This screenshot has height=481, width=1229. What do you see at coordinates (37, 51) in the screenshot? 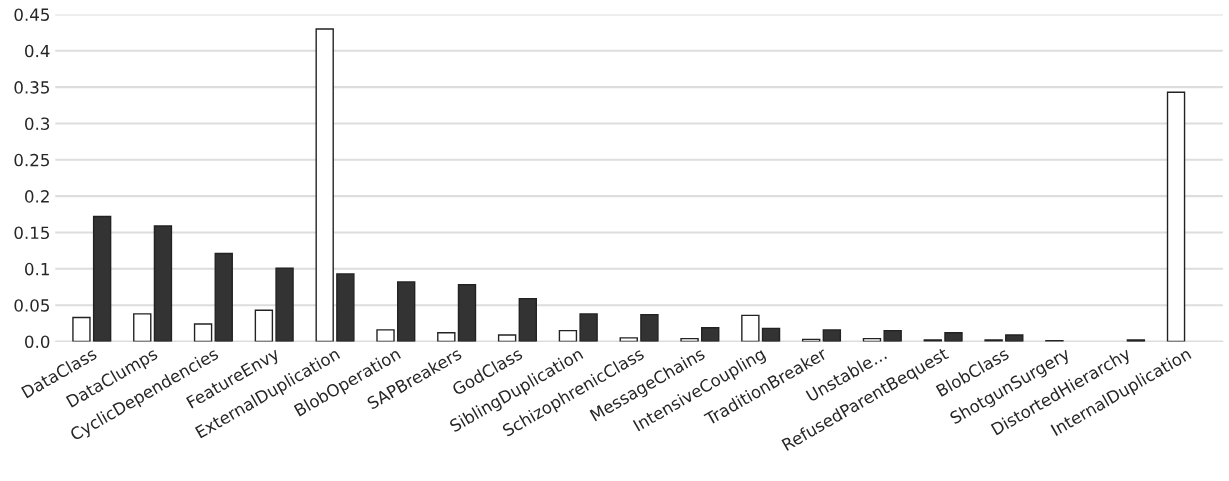
I see `y-tick-label: 0.4` at bounding box center [37, 51].